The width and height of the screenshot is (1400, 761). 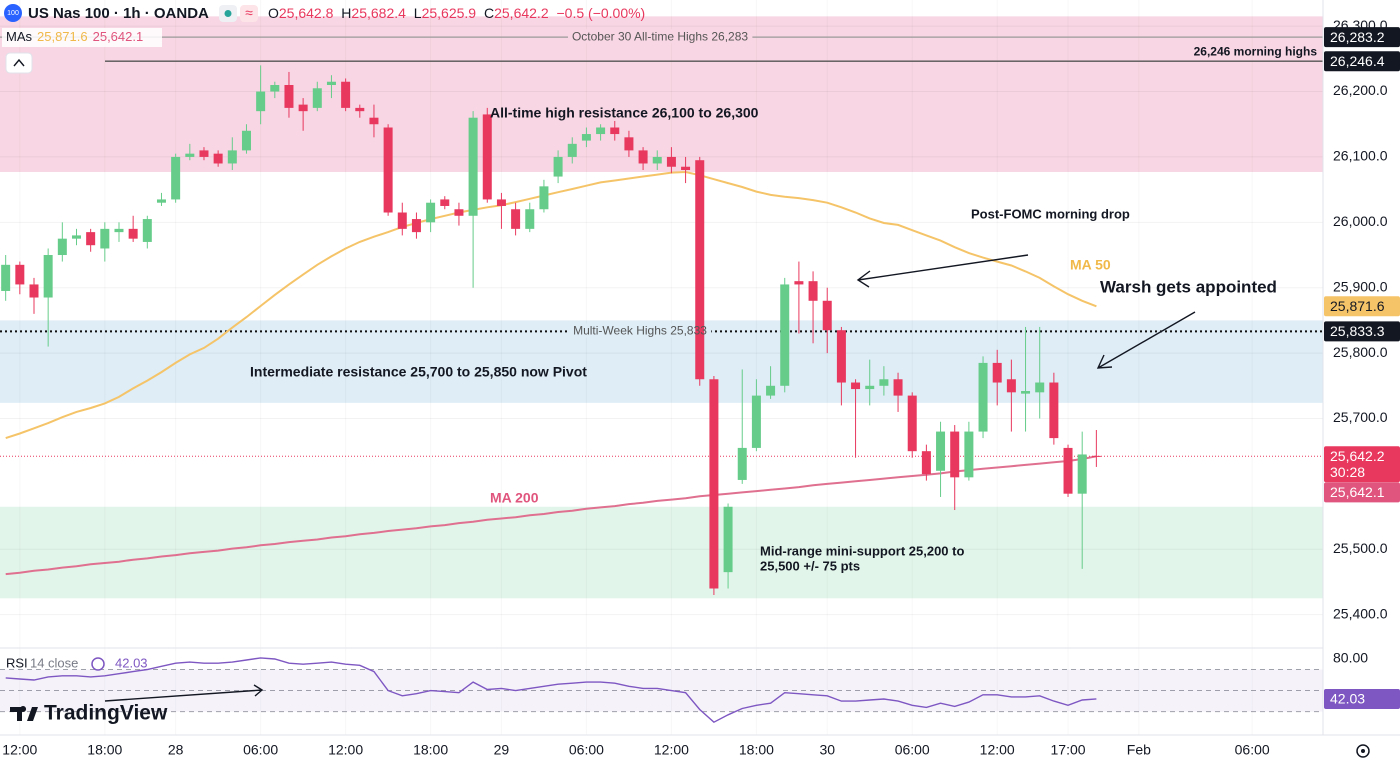 What do you see at coordinates (1357, 37) in the screenshot?
I see `price-tag-label: 26,283.2` at bounding box center [1357, 37].